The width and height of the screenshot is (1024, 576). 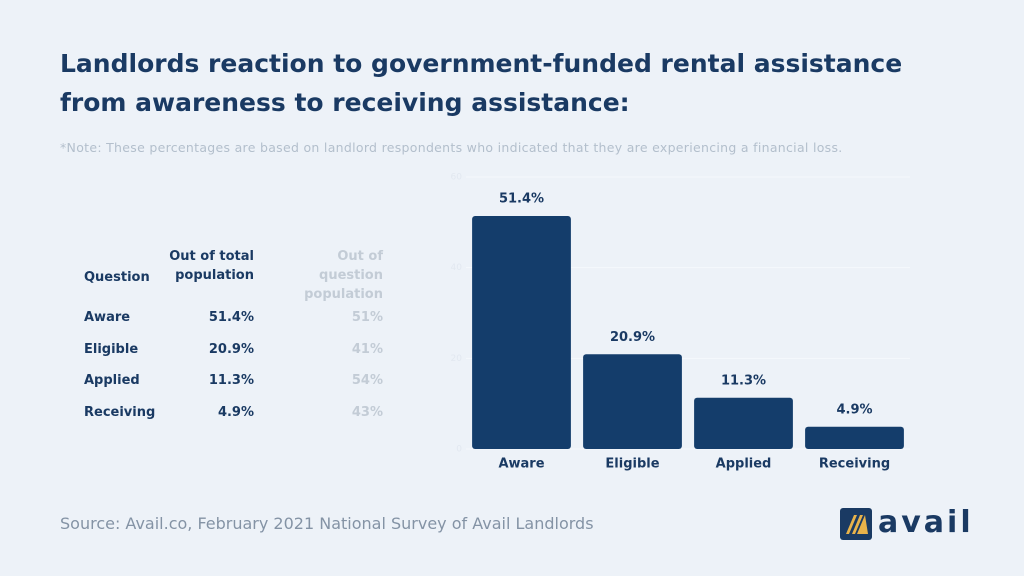 I want to click on value-label: 11.3%, so click(x=743, y=380).